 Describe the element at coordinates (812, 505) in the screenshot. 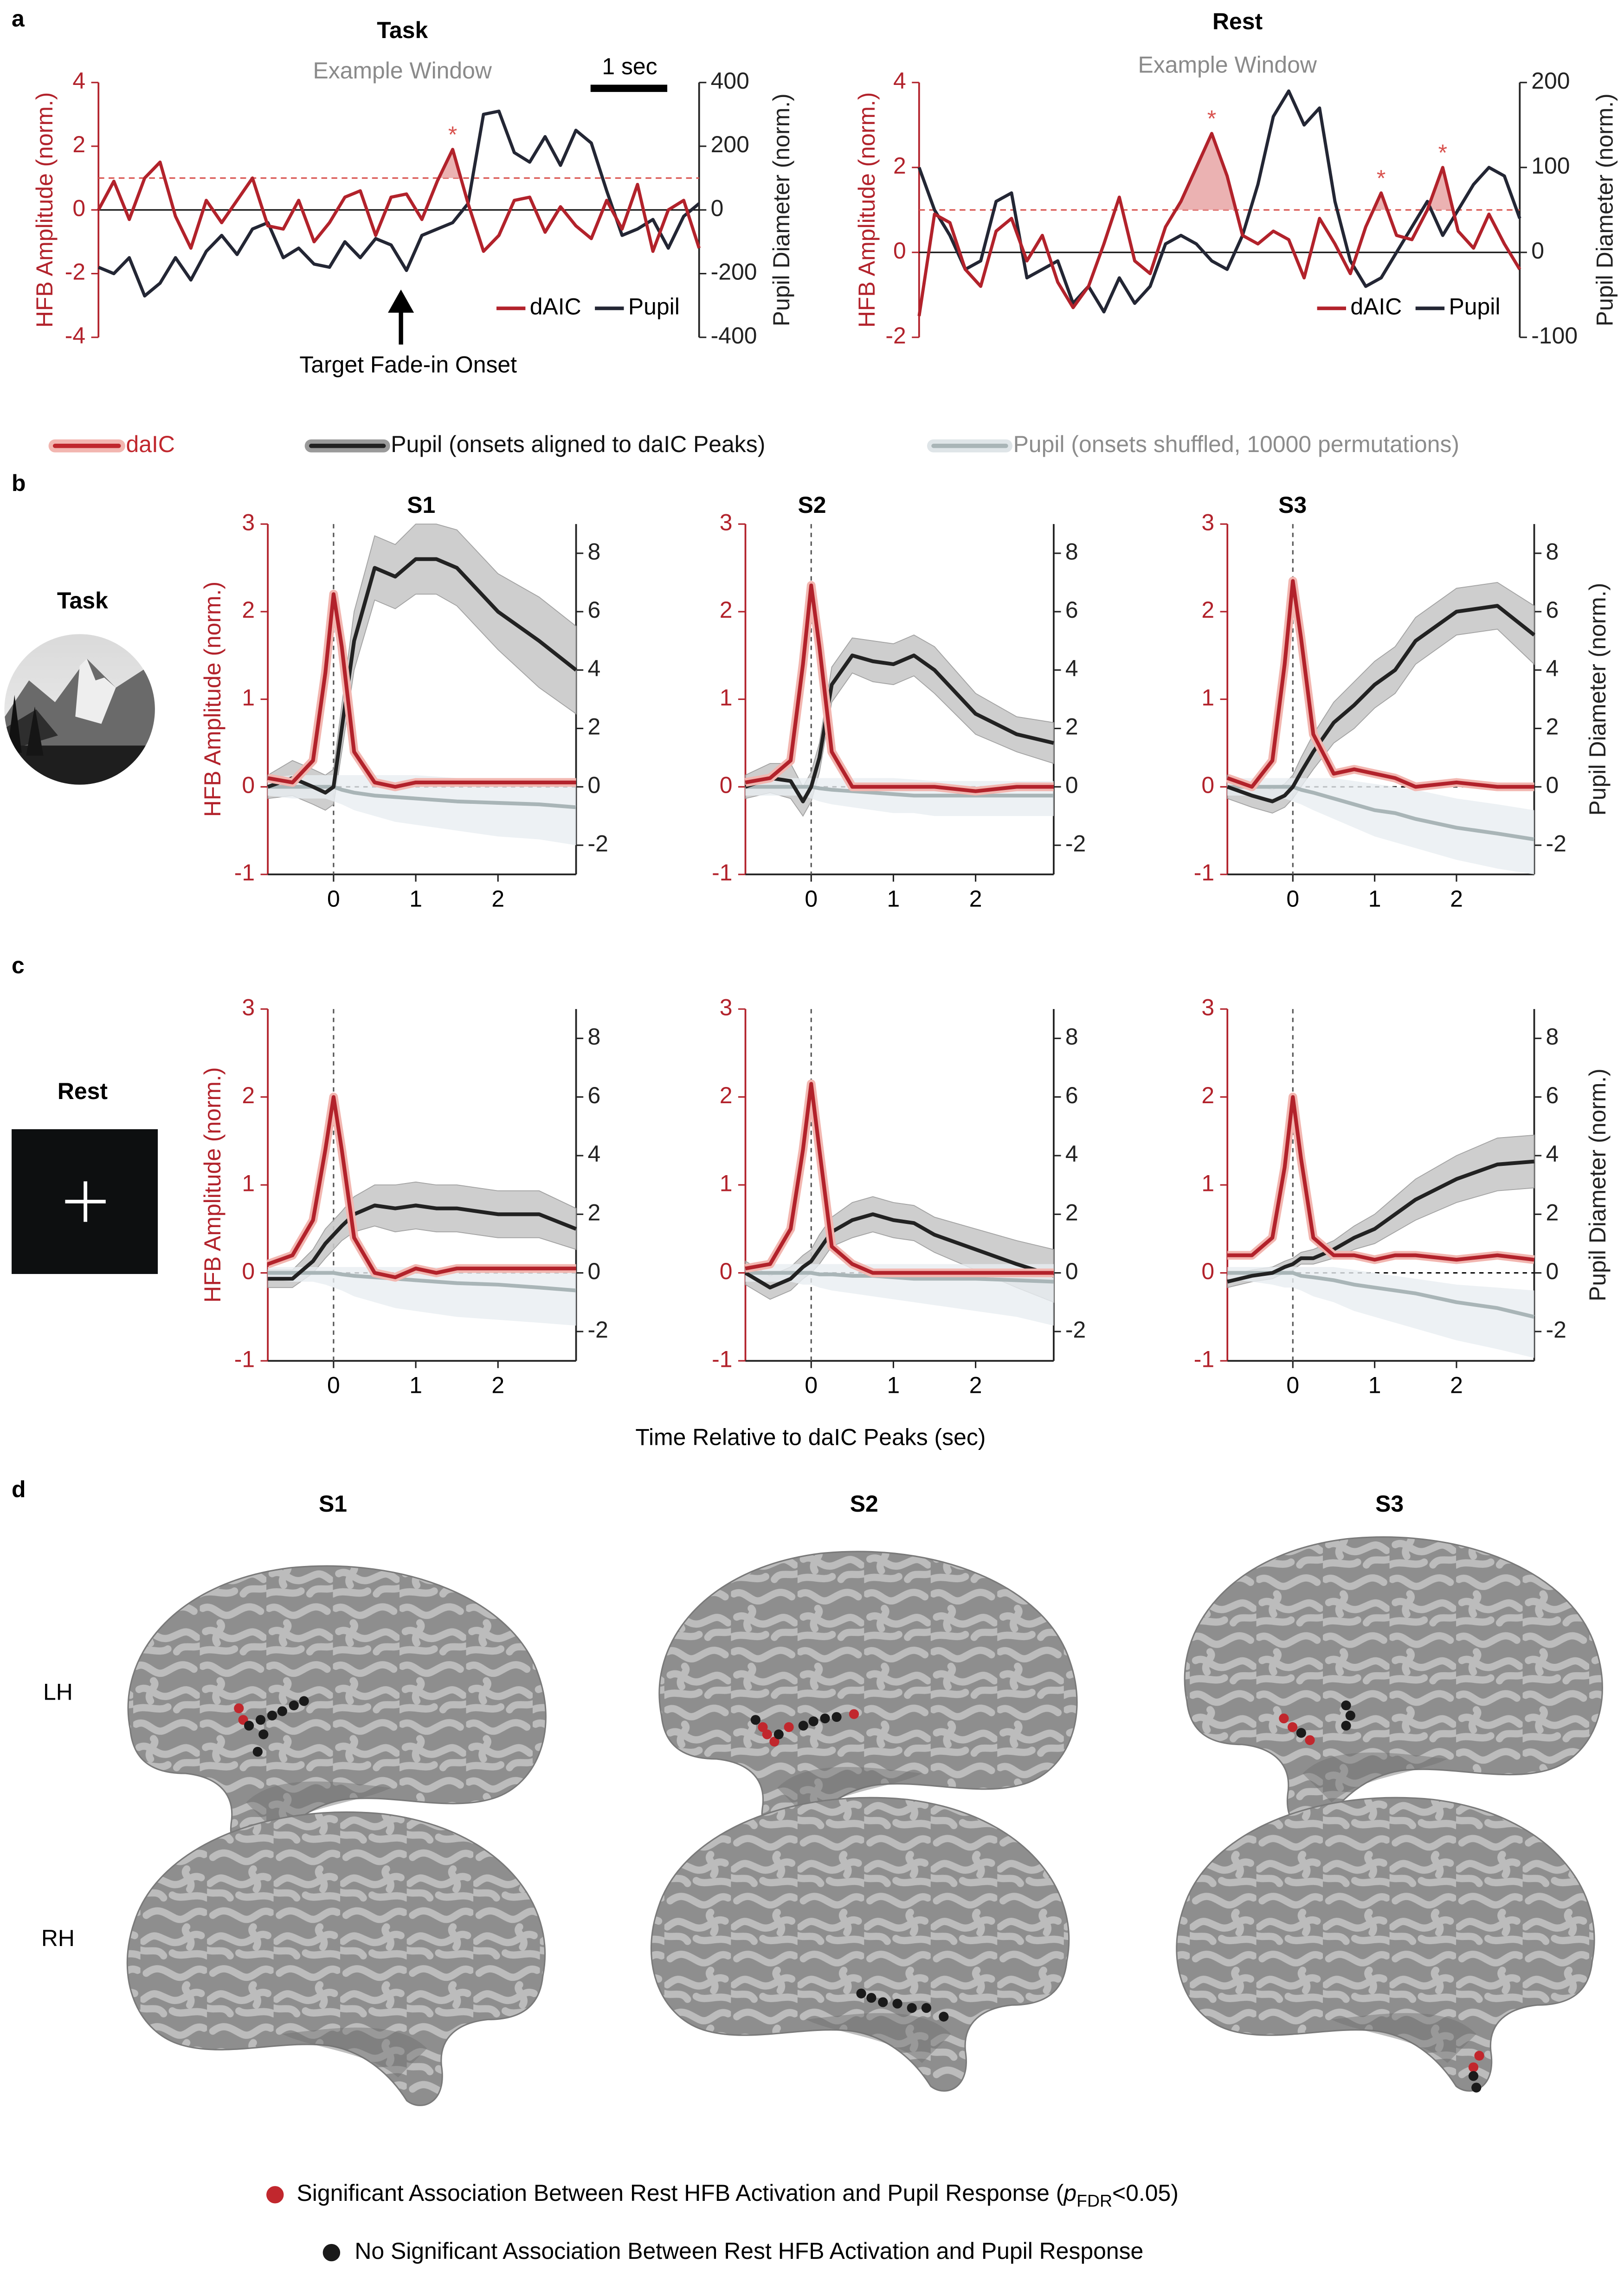

I see `chart-title: S2` at that location.